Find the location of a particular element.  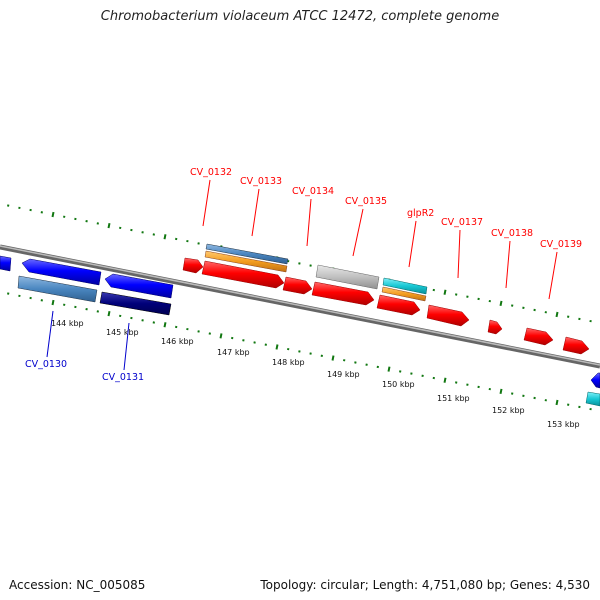

feature-bar-navy-rev is located at coordinates (135, 303).